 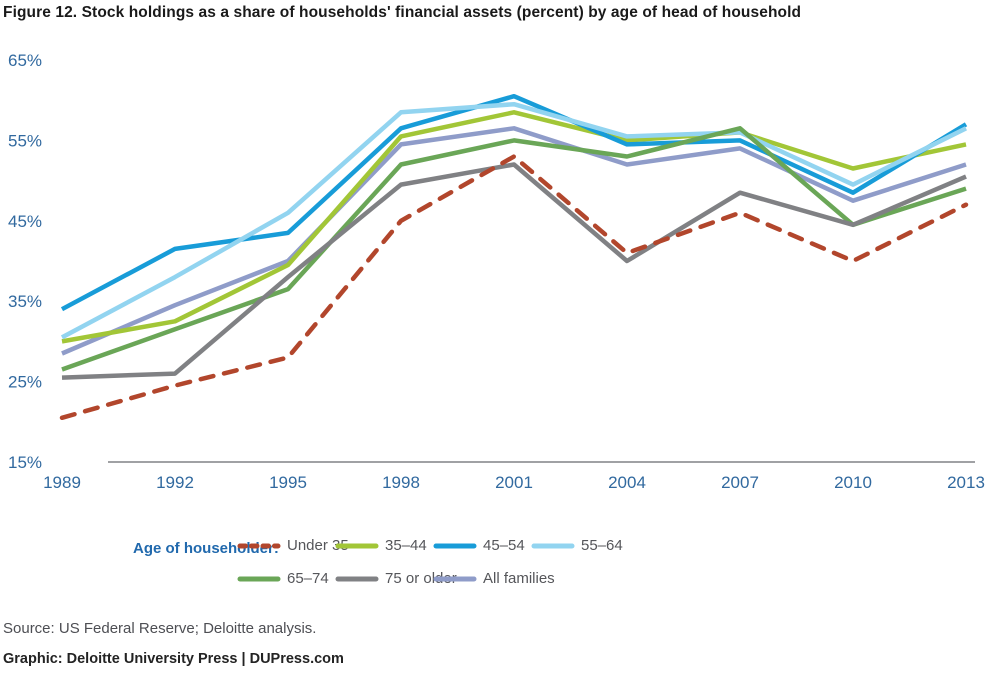 What do you see at coordinates (519, 578) in the screenshot?
I see `legend-label: All families` at bounding box center [519, 578].